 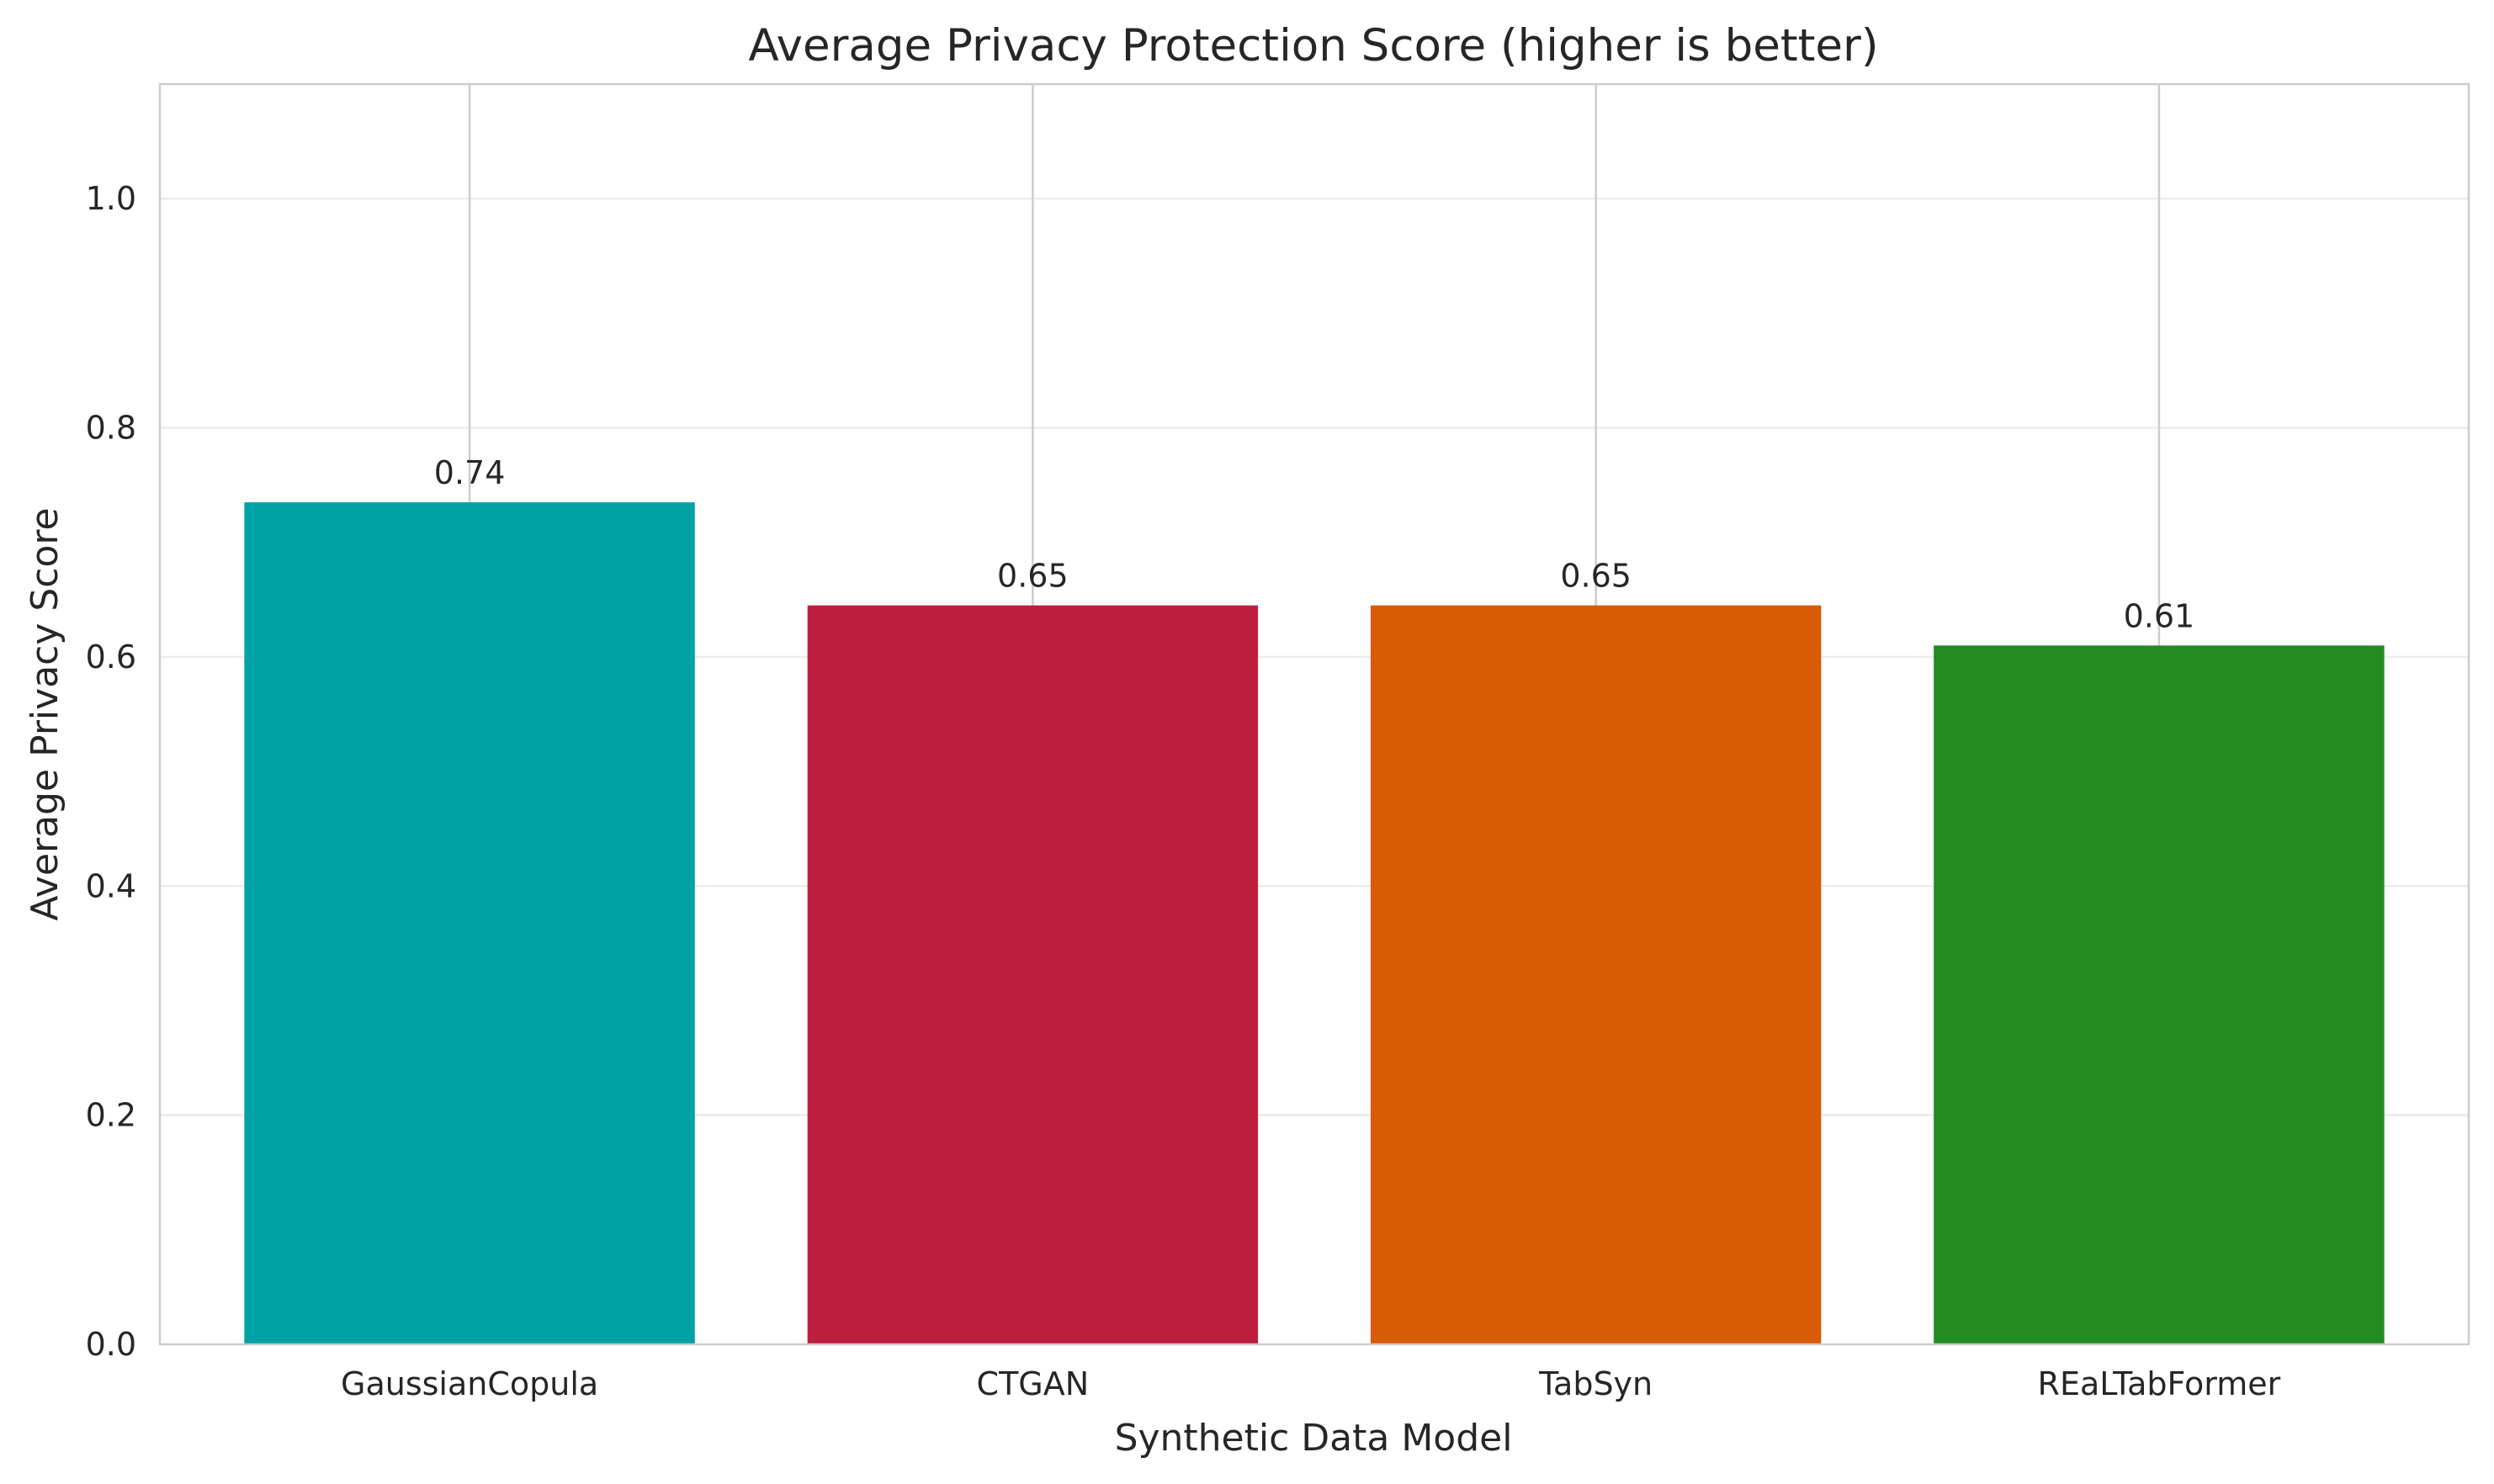 I want to click on x-tick-label: CTGAN, so click(x=1033, y=1383).